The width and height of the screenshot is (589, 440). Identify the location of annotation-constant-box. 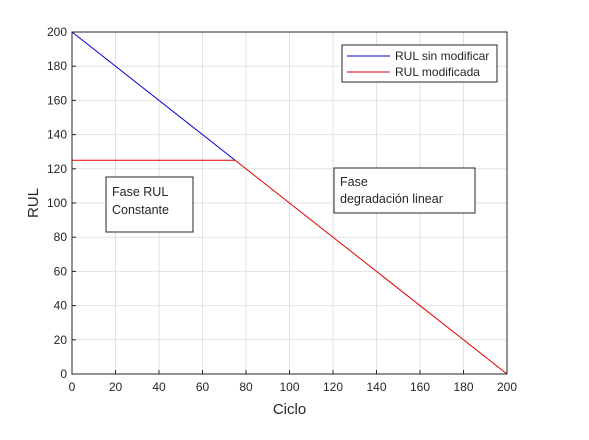
(149, 204).